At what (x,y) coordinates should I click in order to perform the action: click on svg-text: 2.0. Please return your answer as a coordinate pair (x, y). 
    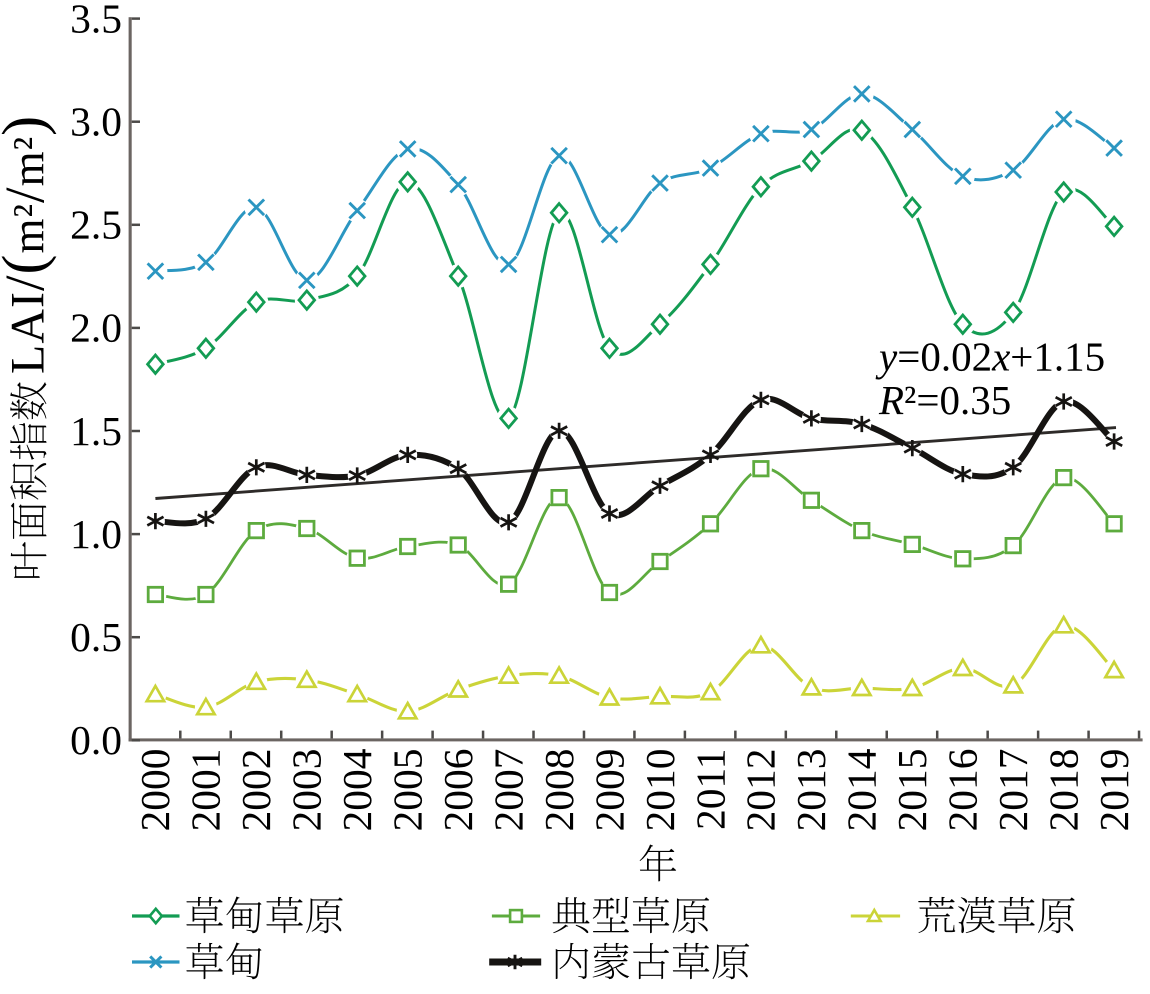
    Looking at the image, I should click on (96, 328).